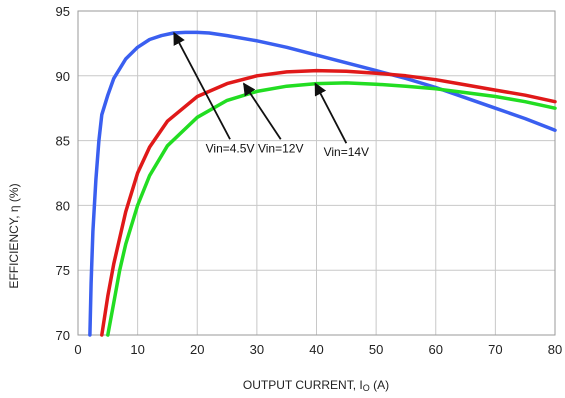  Describe the element at coordinates (316, 349) in the screenshot. I see `x-tick-label: 40` at that location.